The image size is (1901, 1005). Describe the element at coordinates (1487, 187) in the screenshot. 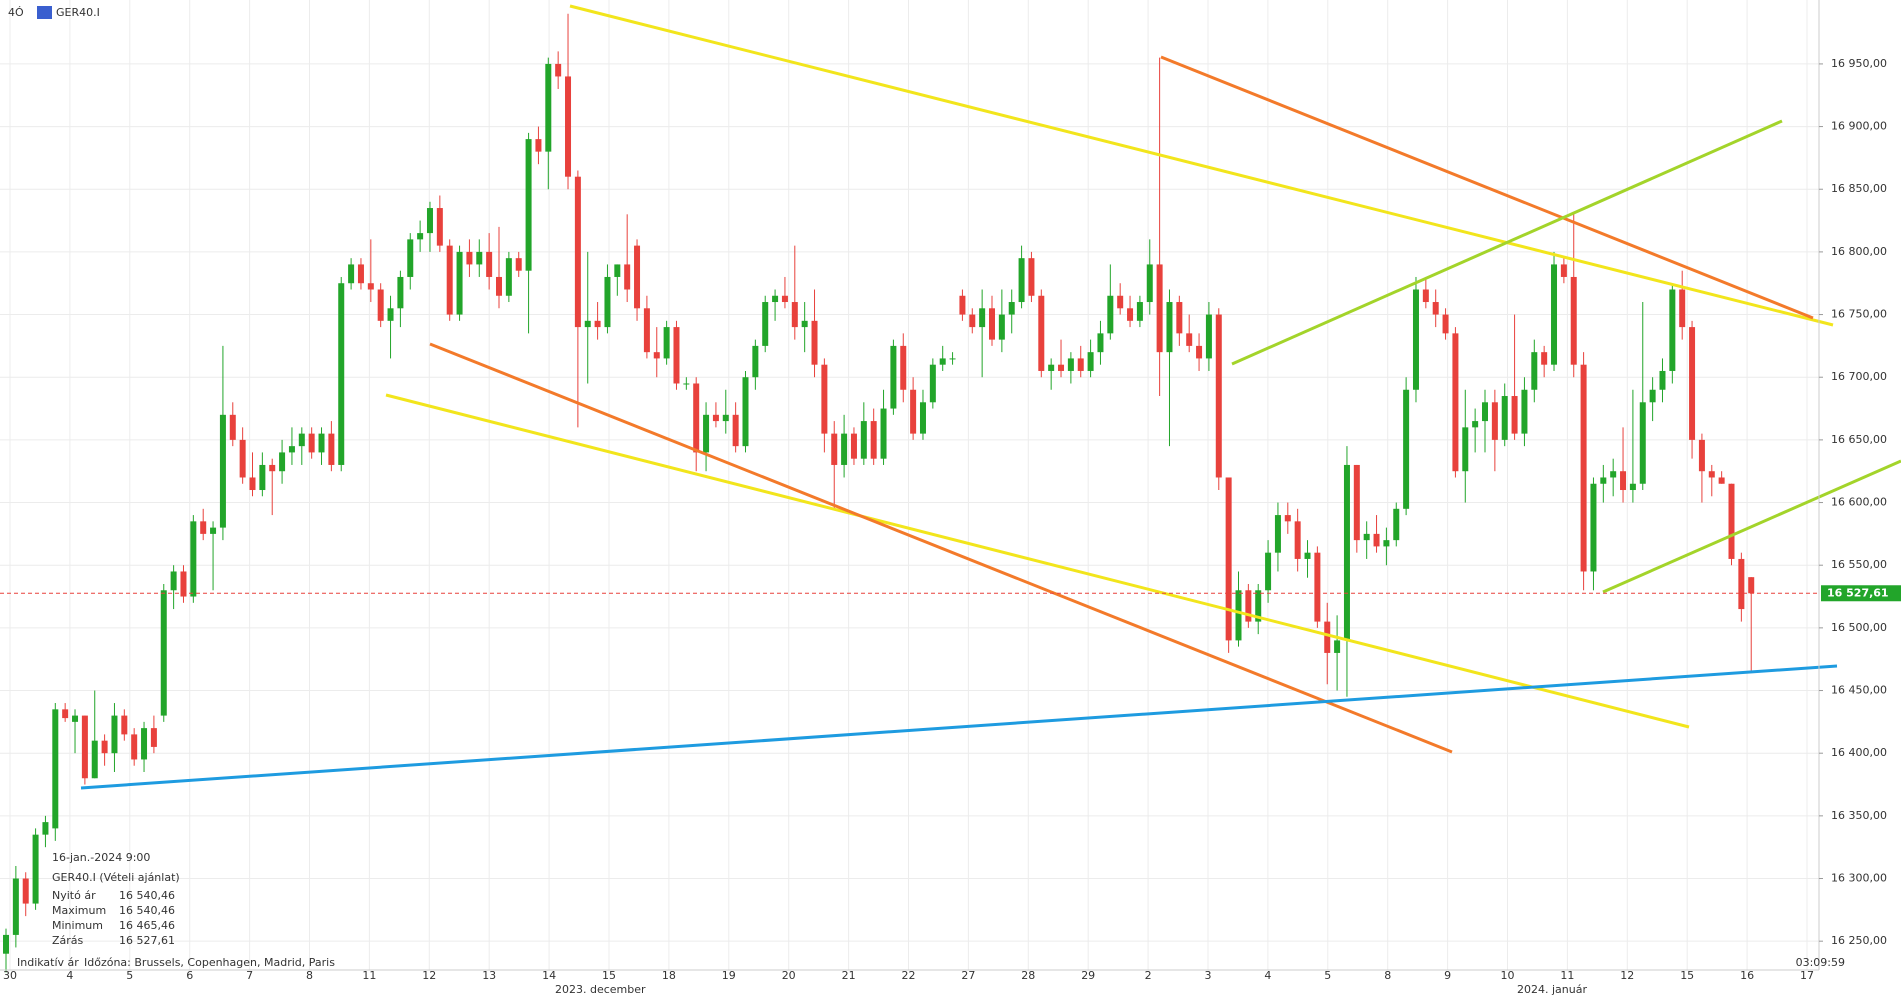

I see `trendline` at that location.